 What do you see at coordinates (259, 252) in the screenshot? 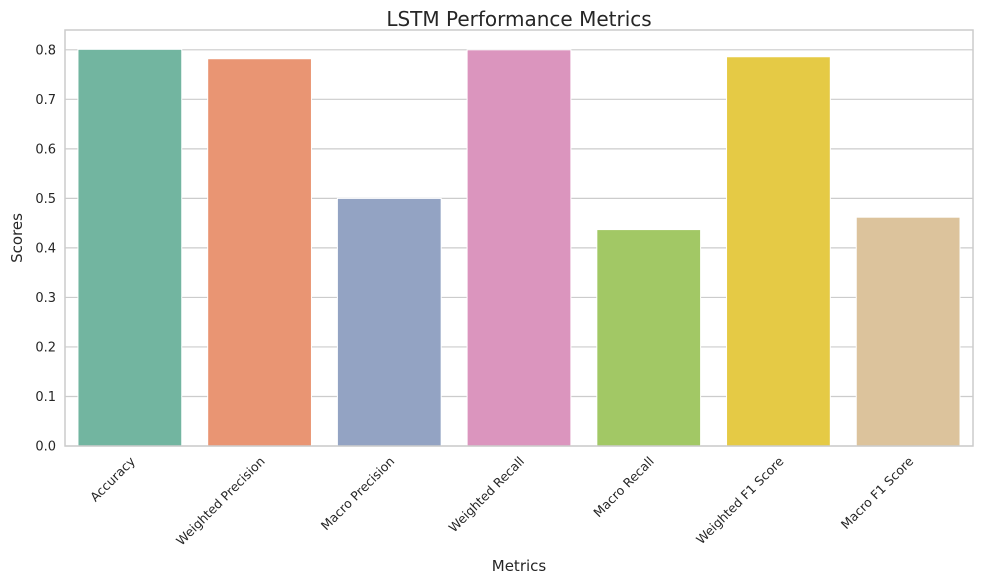
I see `bar-weighted-precision` at bounding box center [259, 252].